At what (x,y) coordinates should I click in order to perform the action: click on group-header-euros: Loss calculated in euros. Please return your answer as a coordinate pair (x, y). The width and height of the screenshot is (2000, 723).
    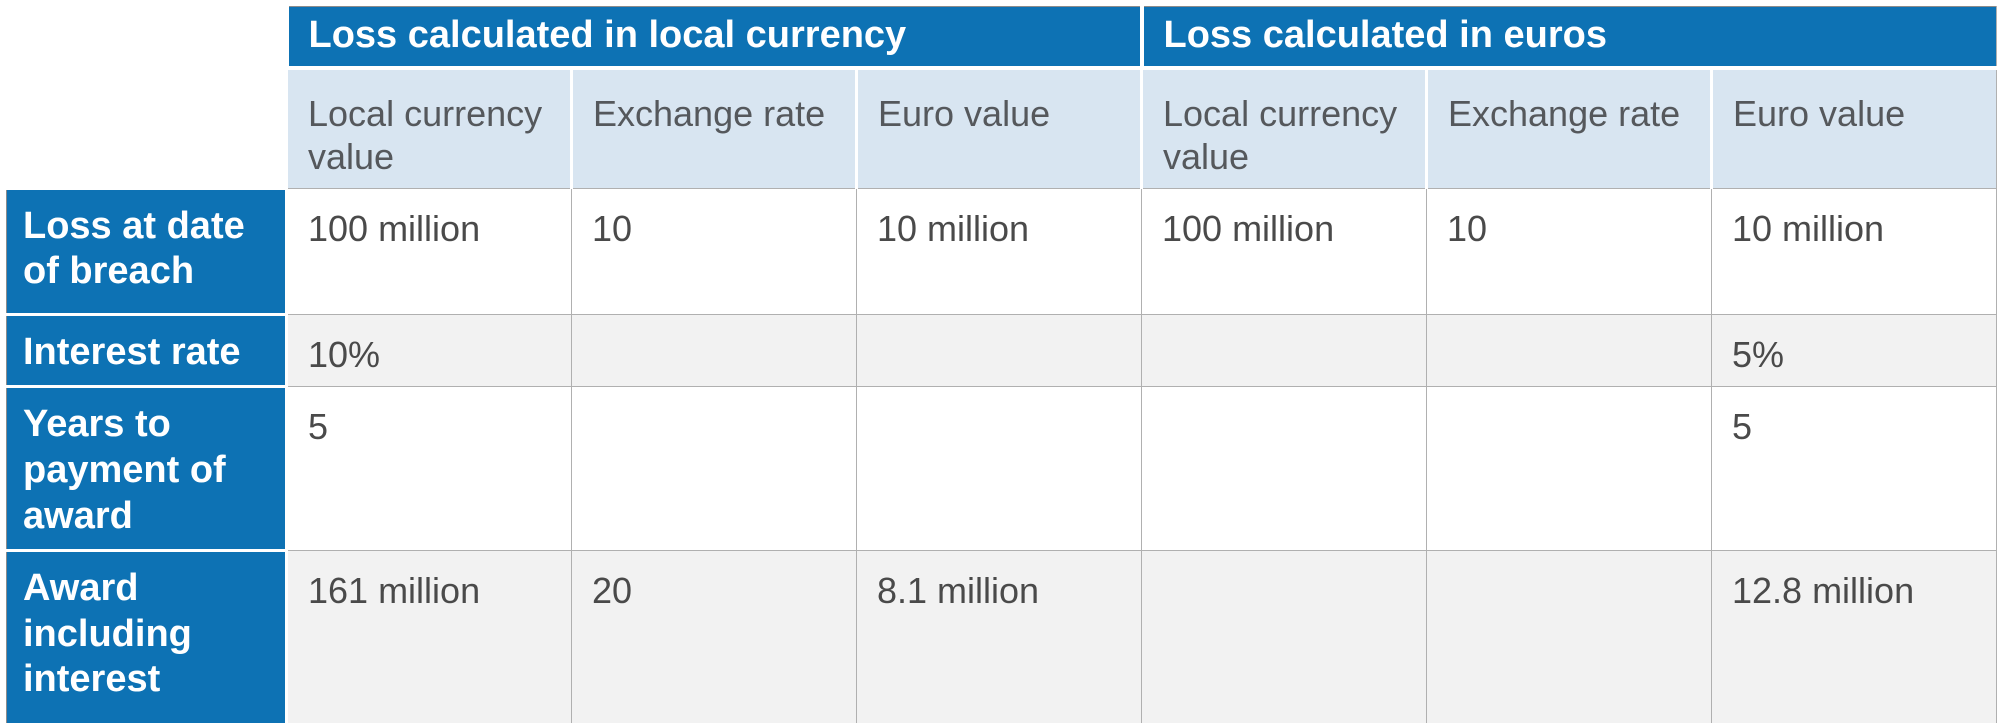
    Looking at the image, I should click on (1568, 38).